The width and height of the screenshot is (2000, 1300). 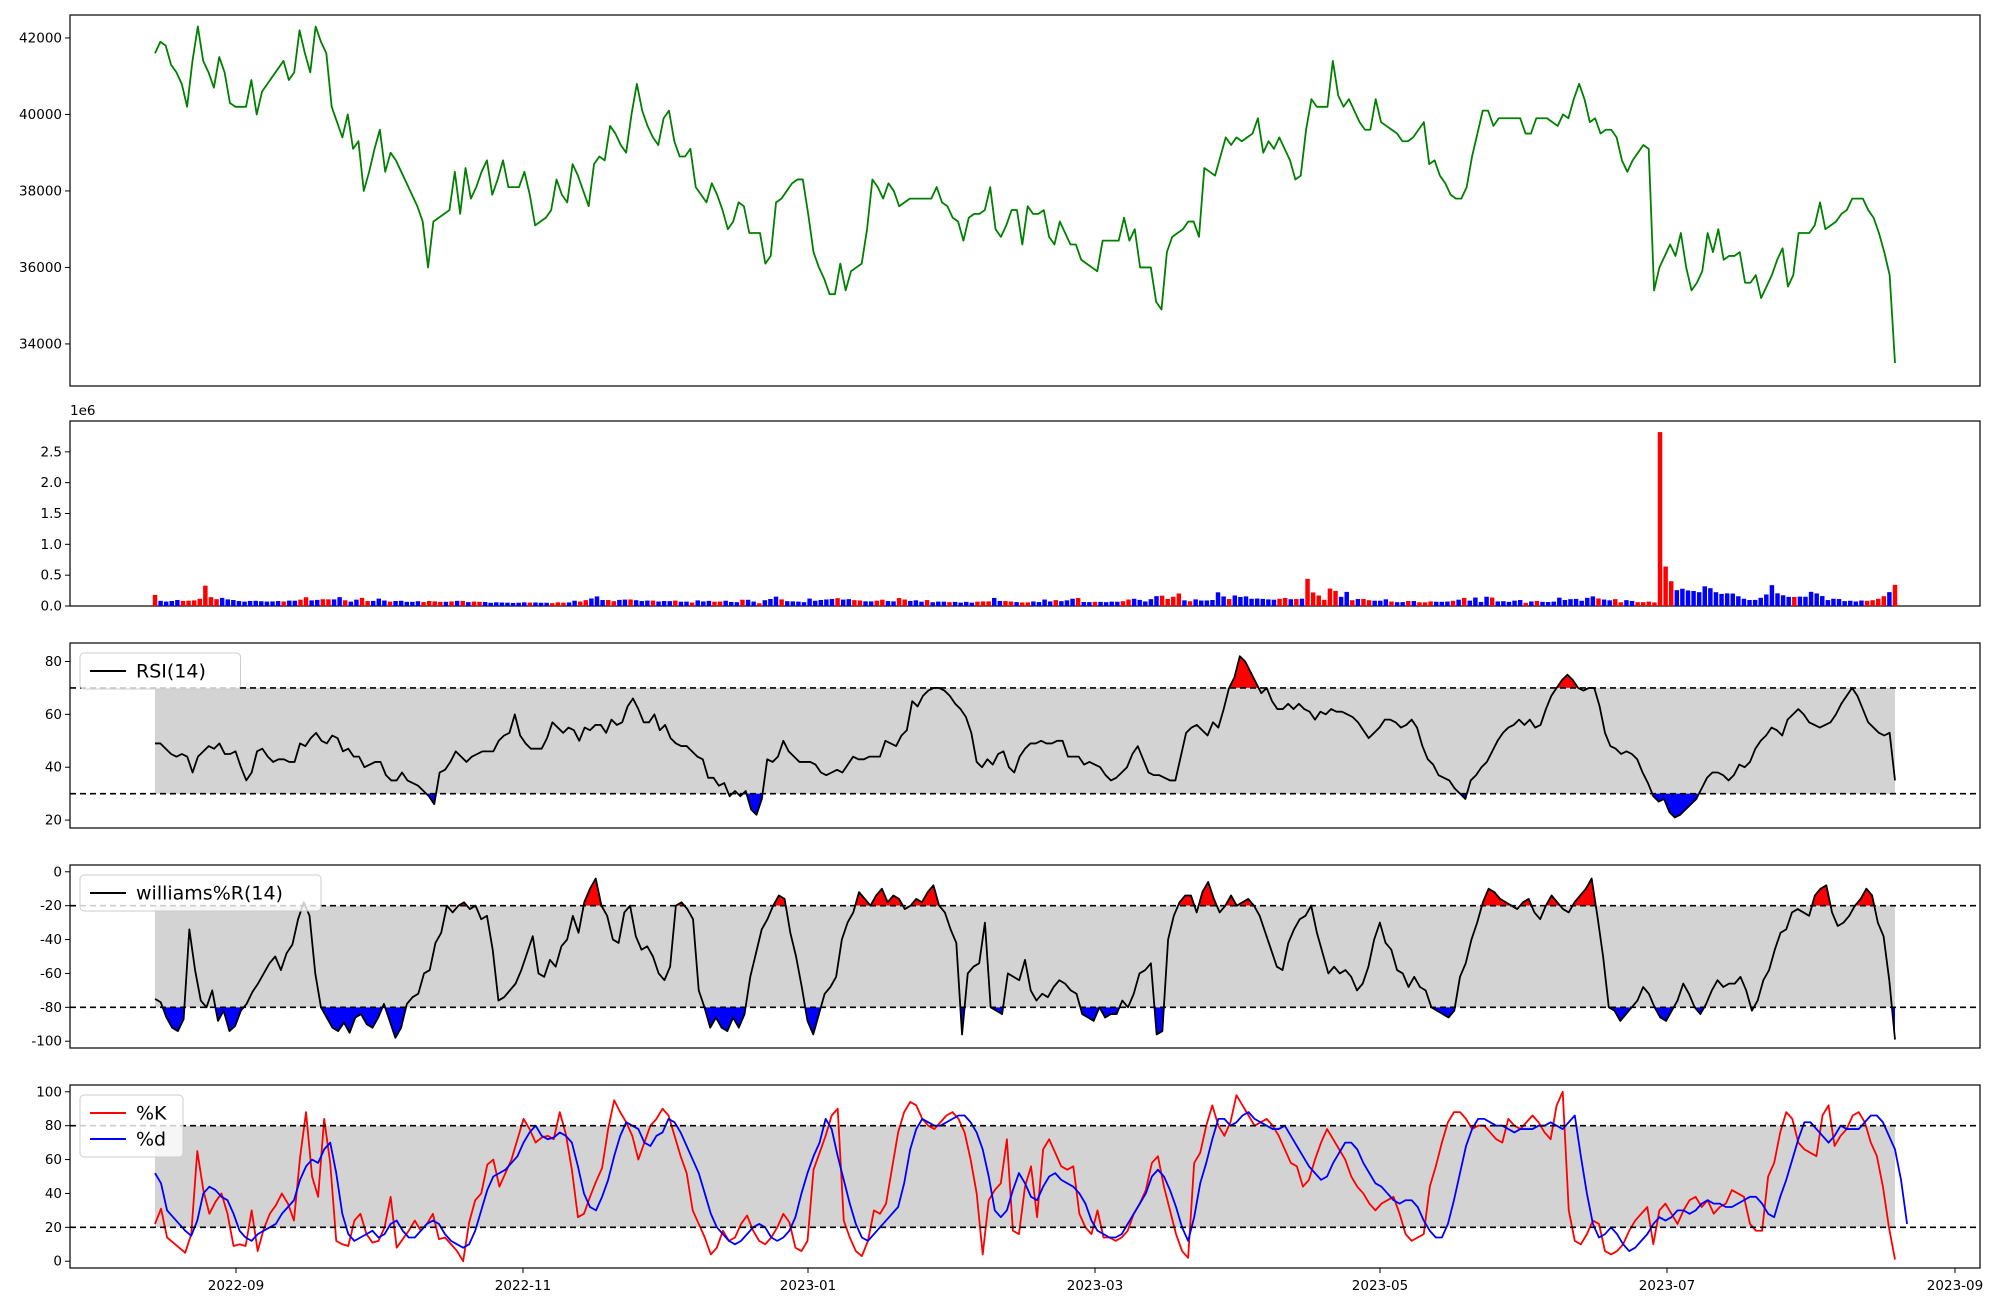 What do you see at coordinates (351, 1020) in the screenshot?
I see `williams-oversold-fill` at bounding box center [351, 1020].